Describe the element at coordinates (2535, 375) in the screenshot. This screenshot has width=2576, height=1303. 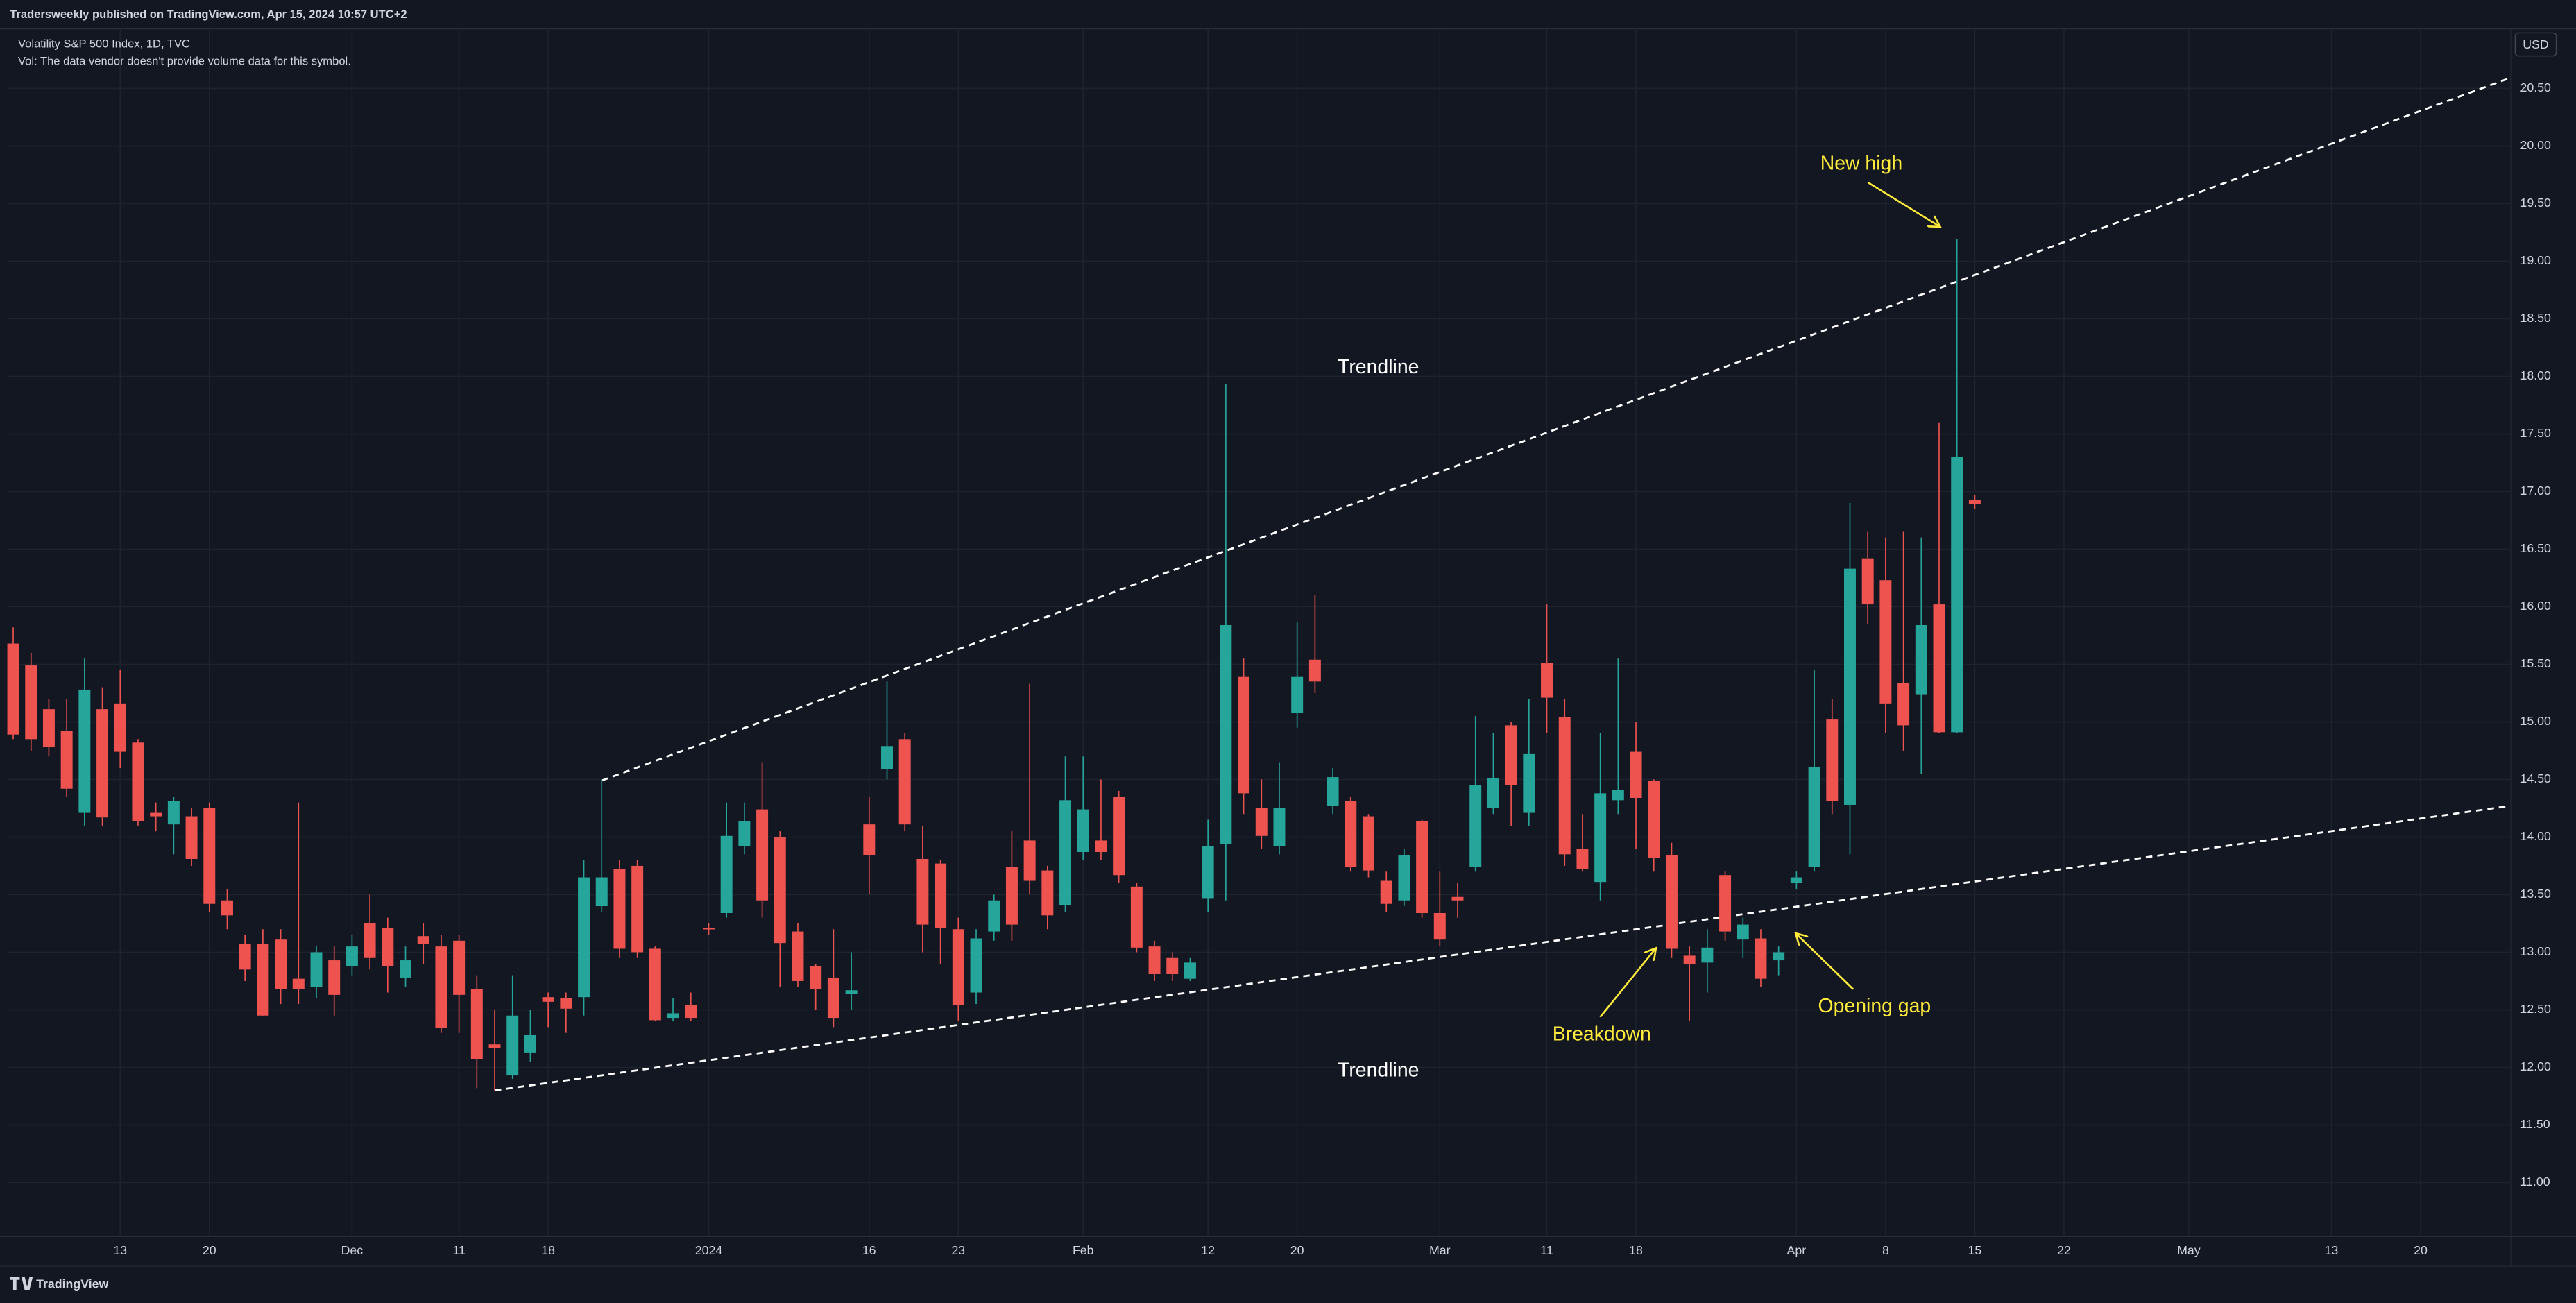
I see `y-tick-label: 18.00` at that location.